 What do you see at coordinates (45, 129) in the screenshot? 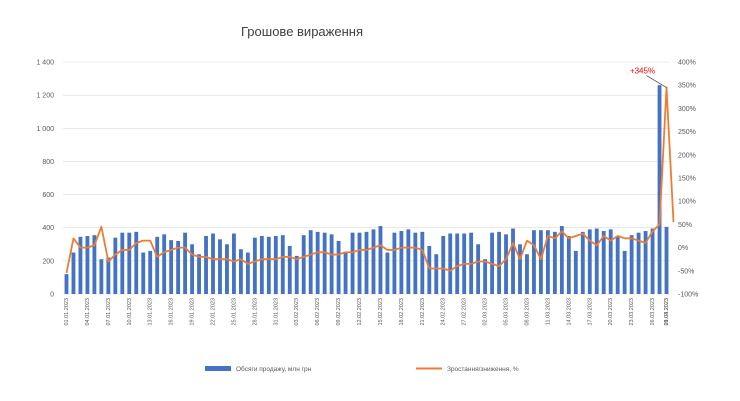
I see `left-tick-label: 1 000` at bounding box center [45, 129].